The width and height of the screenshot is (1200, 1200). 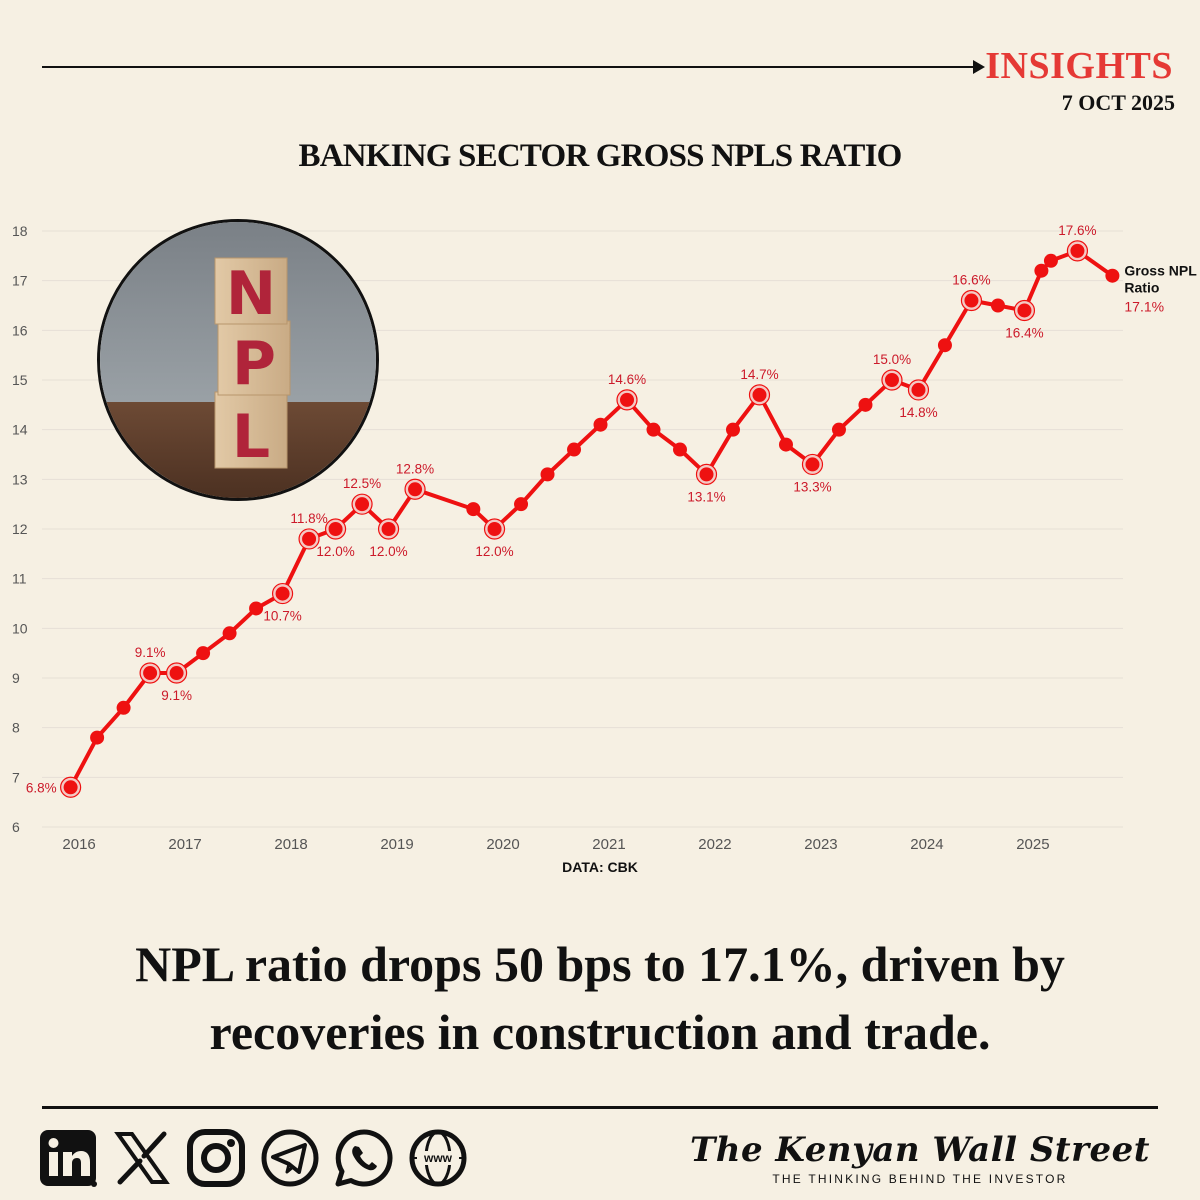 What do you see at coordinates (396, 844) in the screenshot?
I see `x-tick-label: 2019` at bounding box center [396, 844].